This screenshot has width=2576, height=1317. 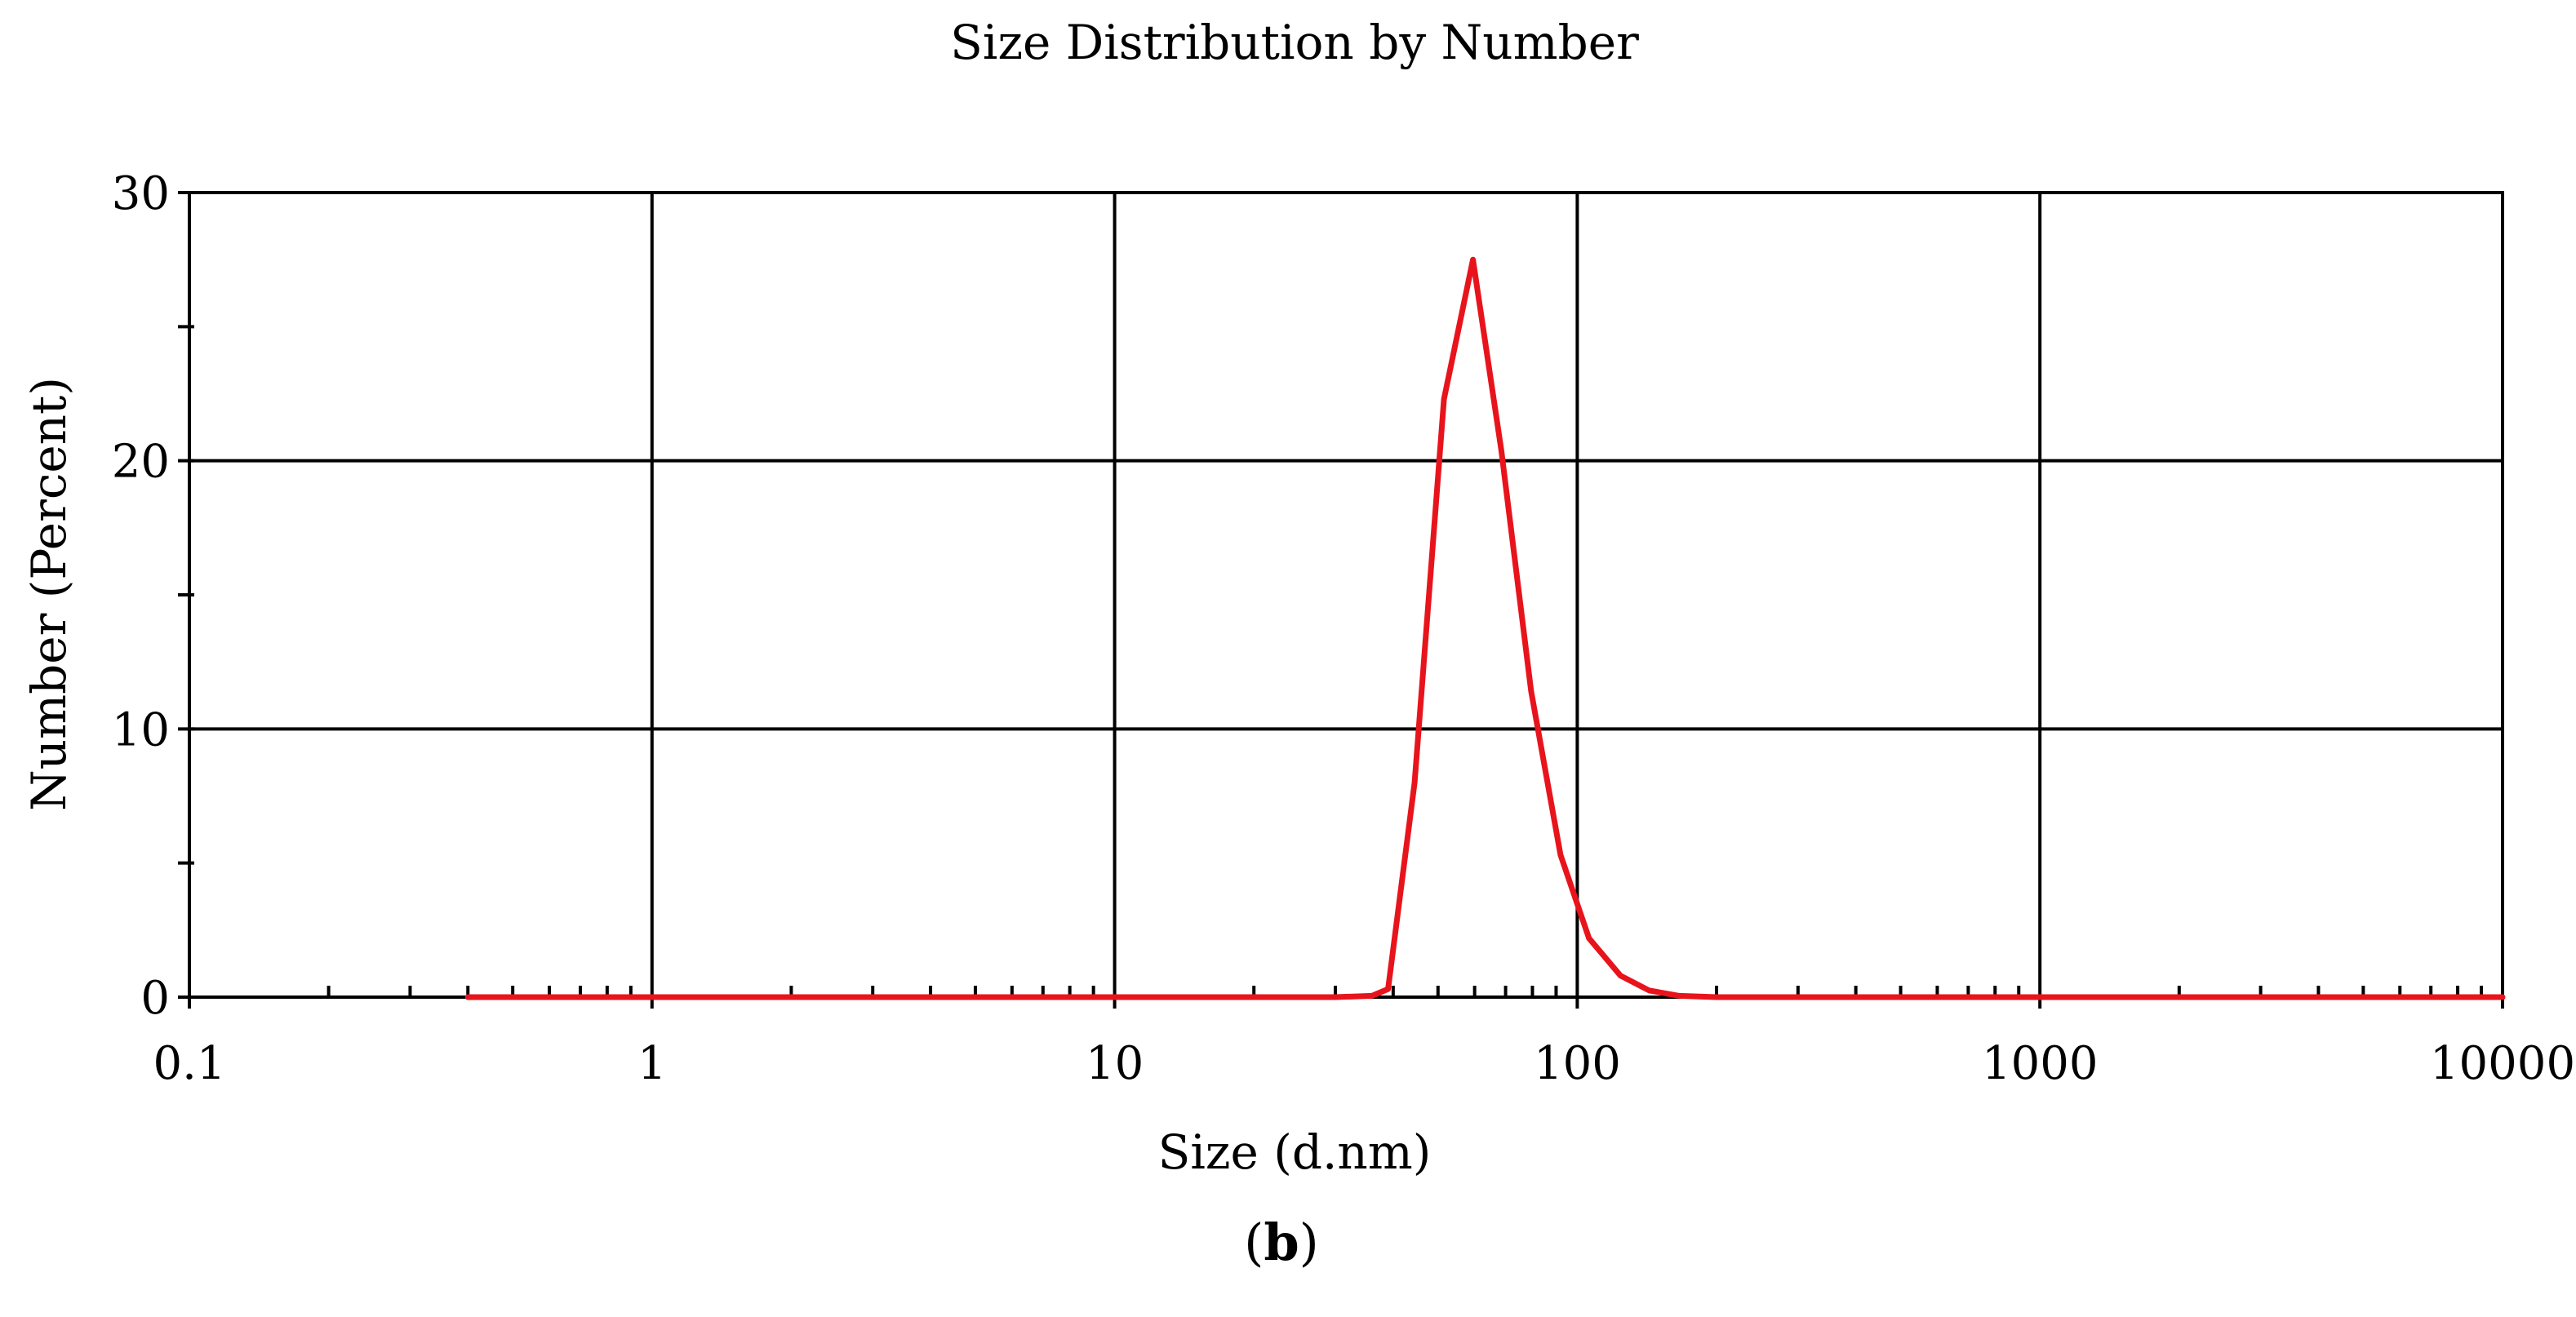 What do you see at coordinates (2040, 1064) in the screenshot?
I see `x-tick-label: 1000` at bounding box center [2040, 1064].